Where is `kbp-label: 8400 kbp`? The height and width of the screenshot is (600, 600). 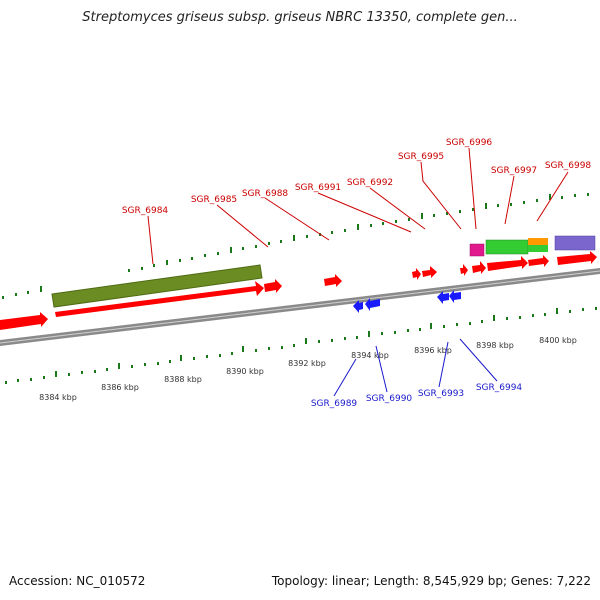 kbp-label: 8400 kbp is located at coordinates (558, 340).